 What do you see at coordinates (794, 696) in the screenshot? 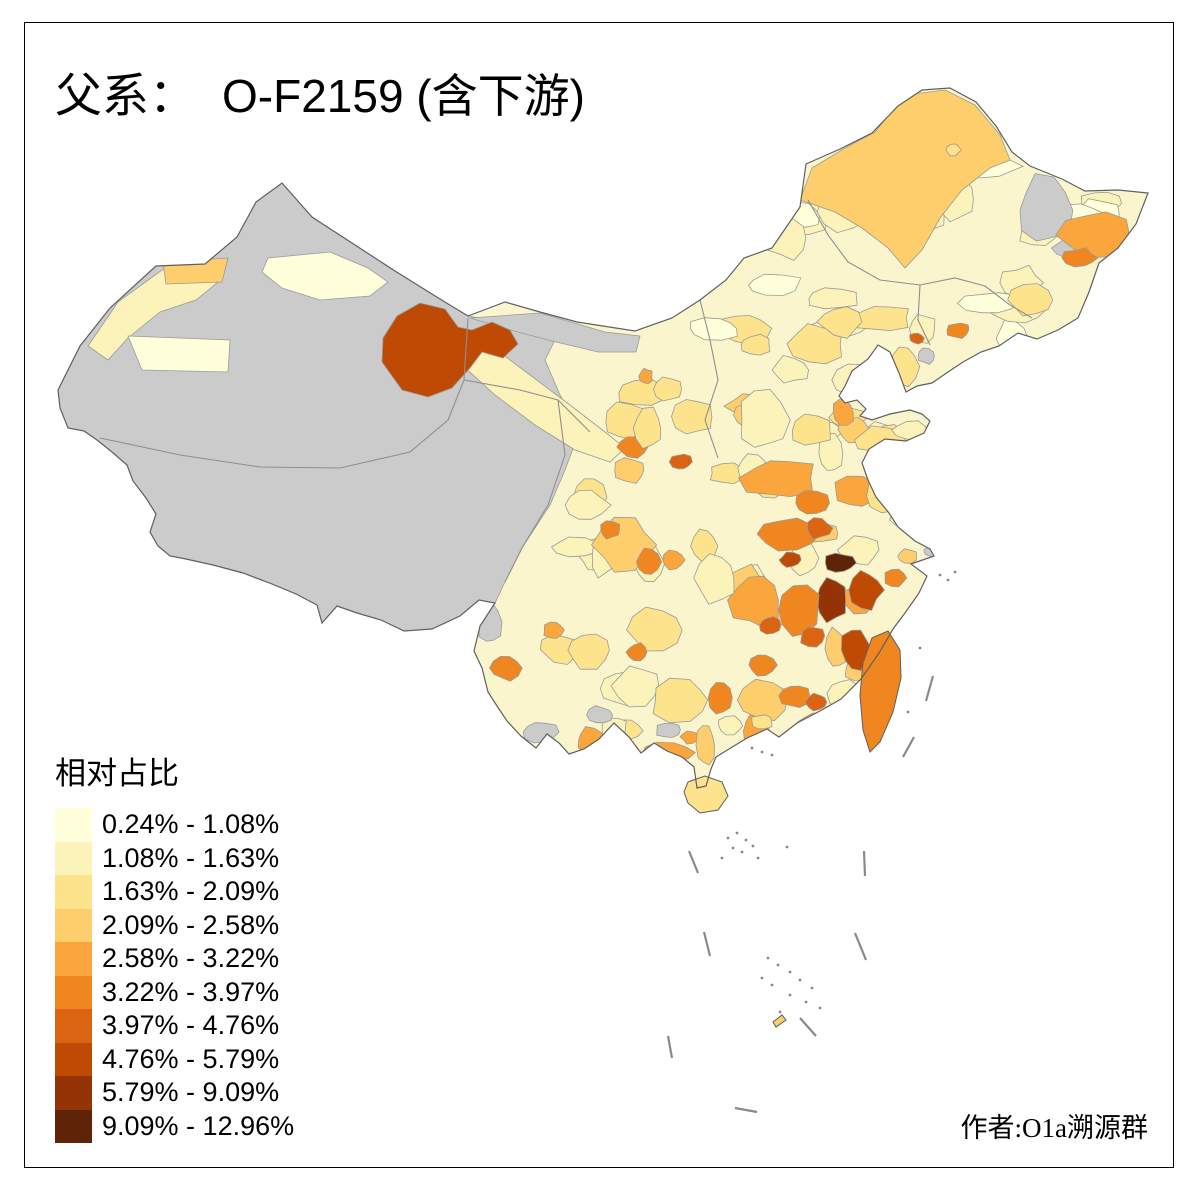
I see `region-guangdong-orange` at bounding box center [794, 696].